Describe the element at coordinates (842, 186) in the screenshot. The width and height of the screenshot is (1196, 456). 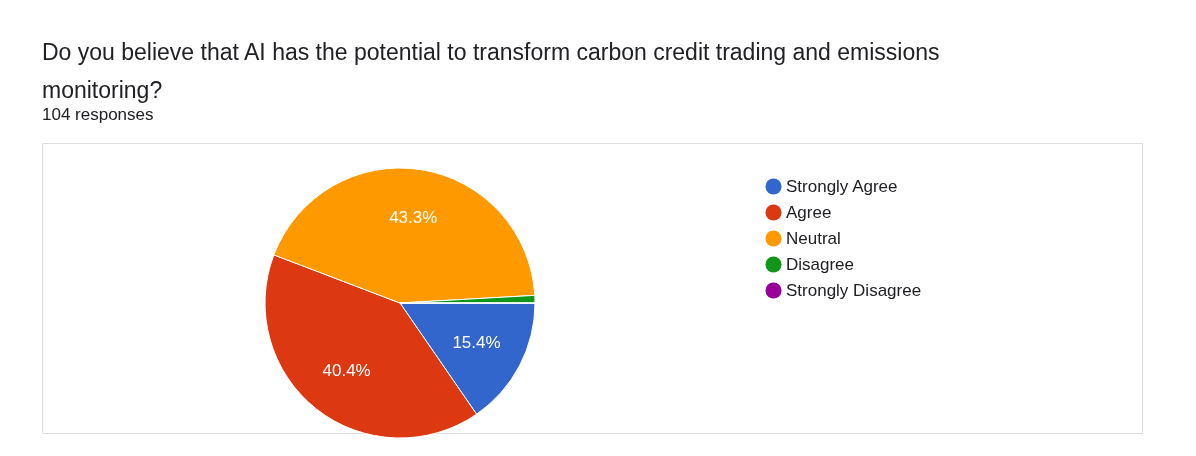
I see `legend-label: Strongly Agree` at that location.